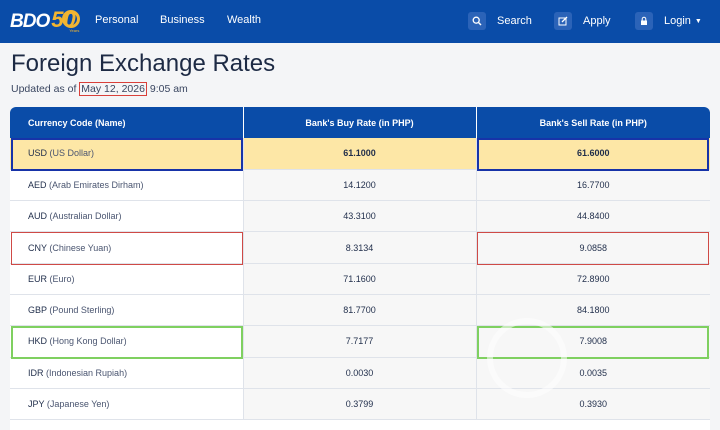 Image resolution: width=720 pixels, height=430 pixels. I want to click on table-row-cny: CNY (Chinese Yuan) 8.3134 9.0858, so click(360, 247).